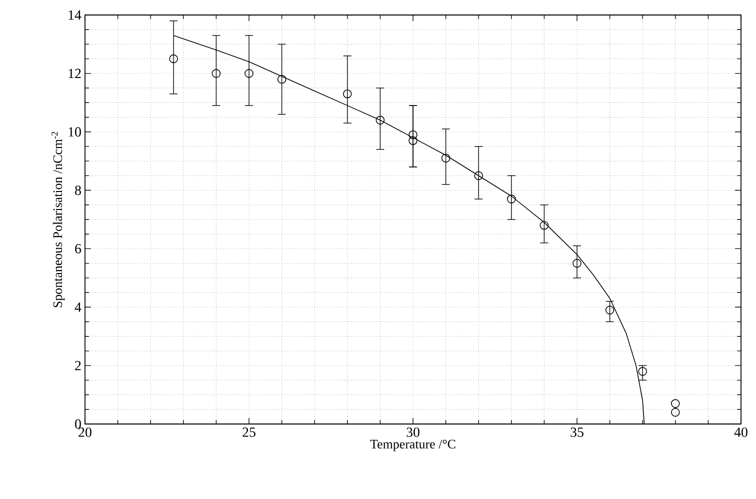 Image resolution: width=756 pixels, height=499 pixels. What do you see at coordinates (74, 73) in the screenshot?
I see `y-tick-label: 12` at bounding box center [74, 73].